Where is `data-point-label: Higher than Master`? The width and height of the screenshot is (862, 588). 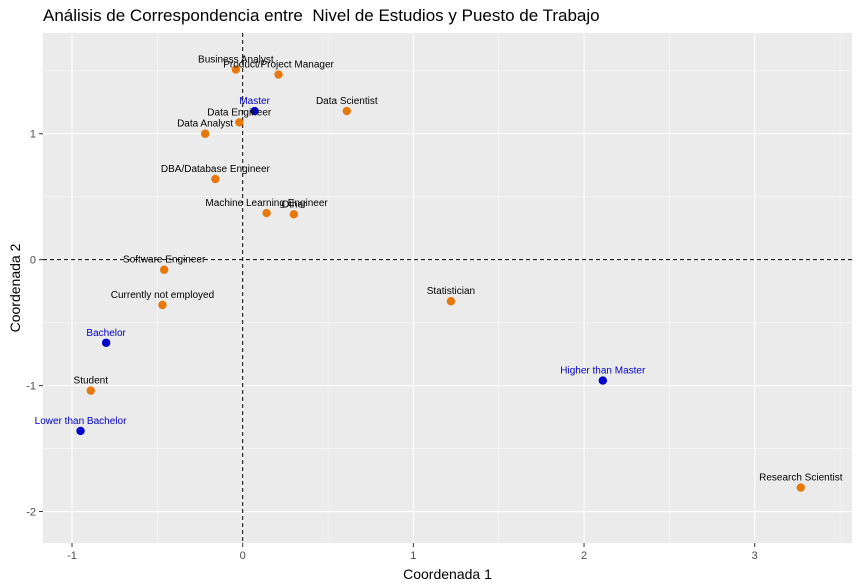 data-point-label: Higher than Master is located at coordinates (603, 371).